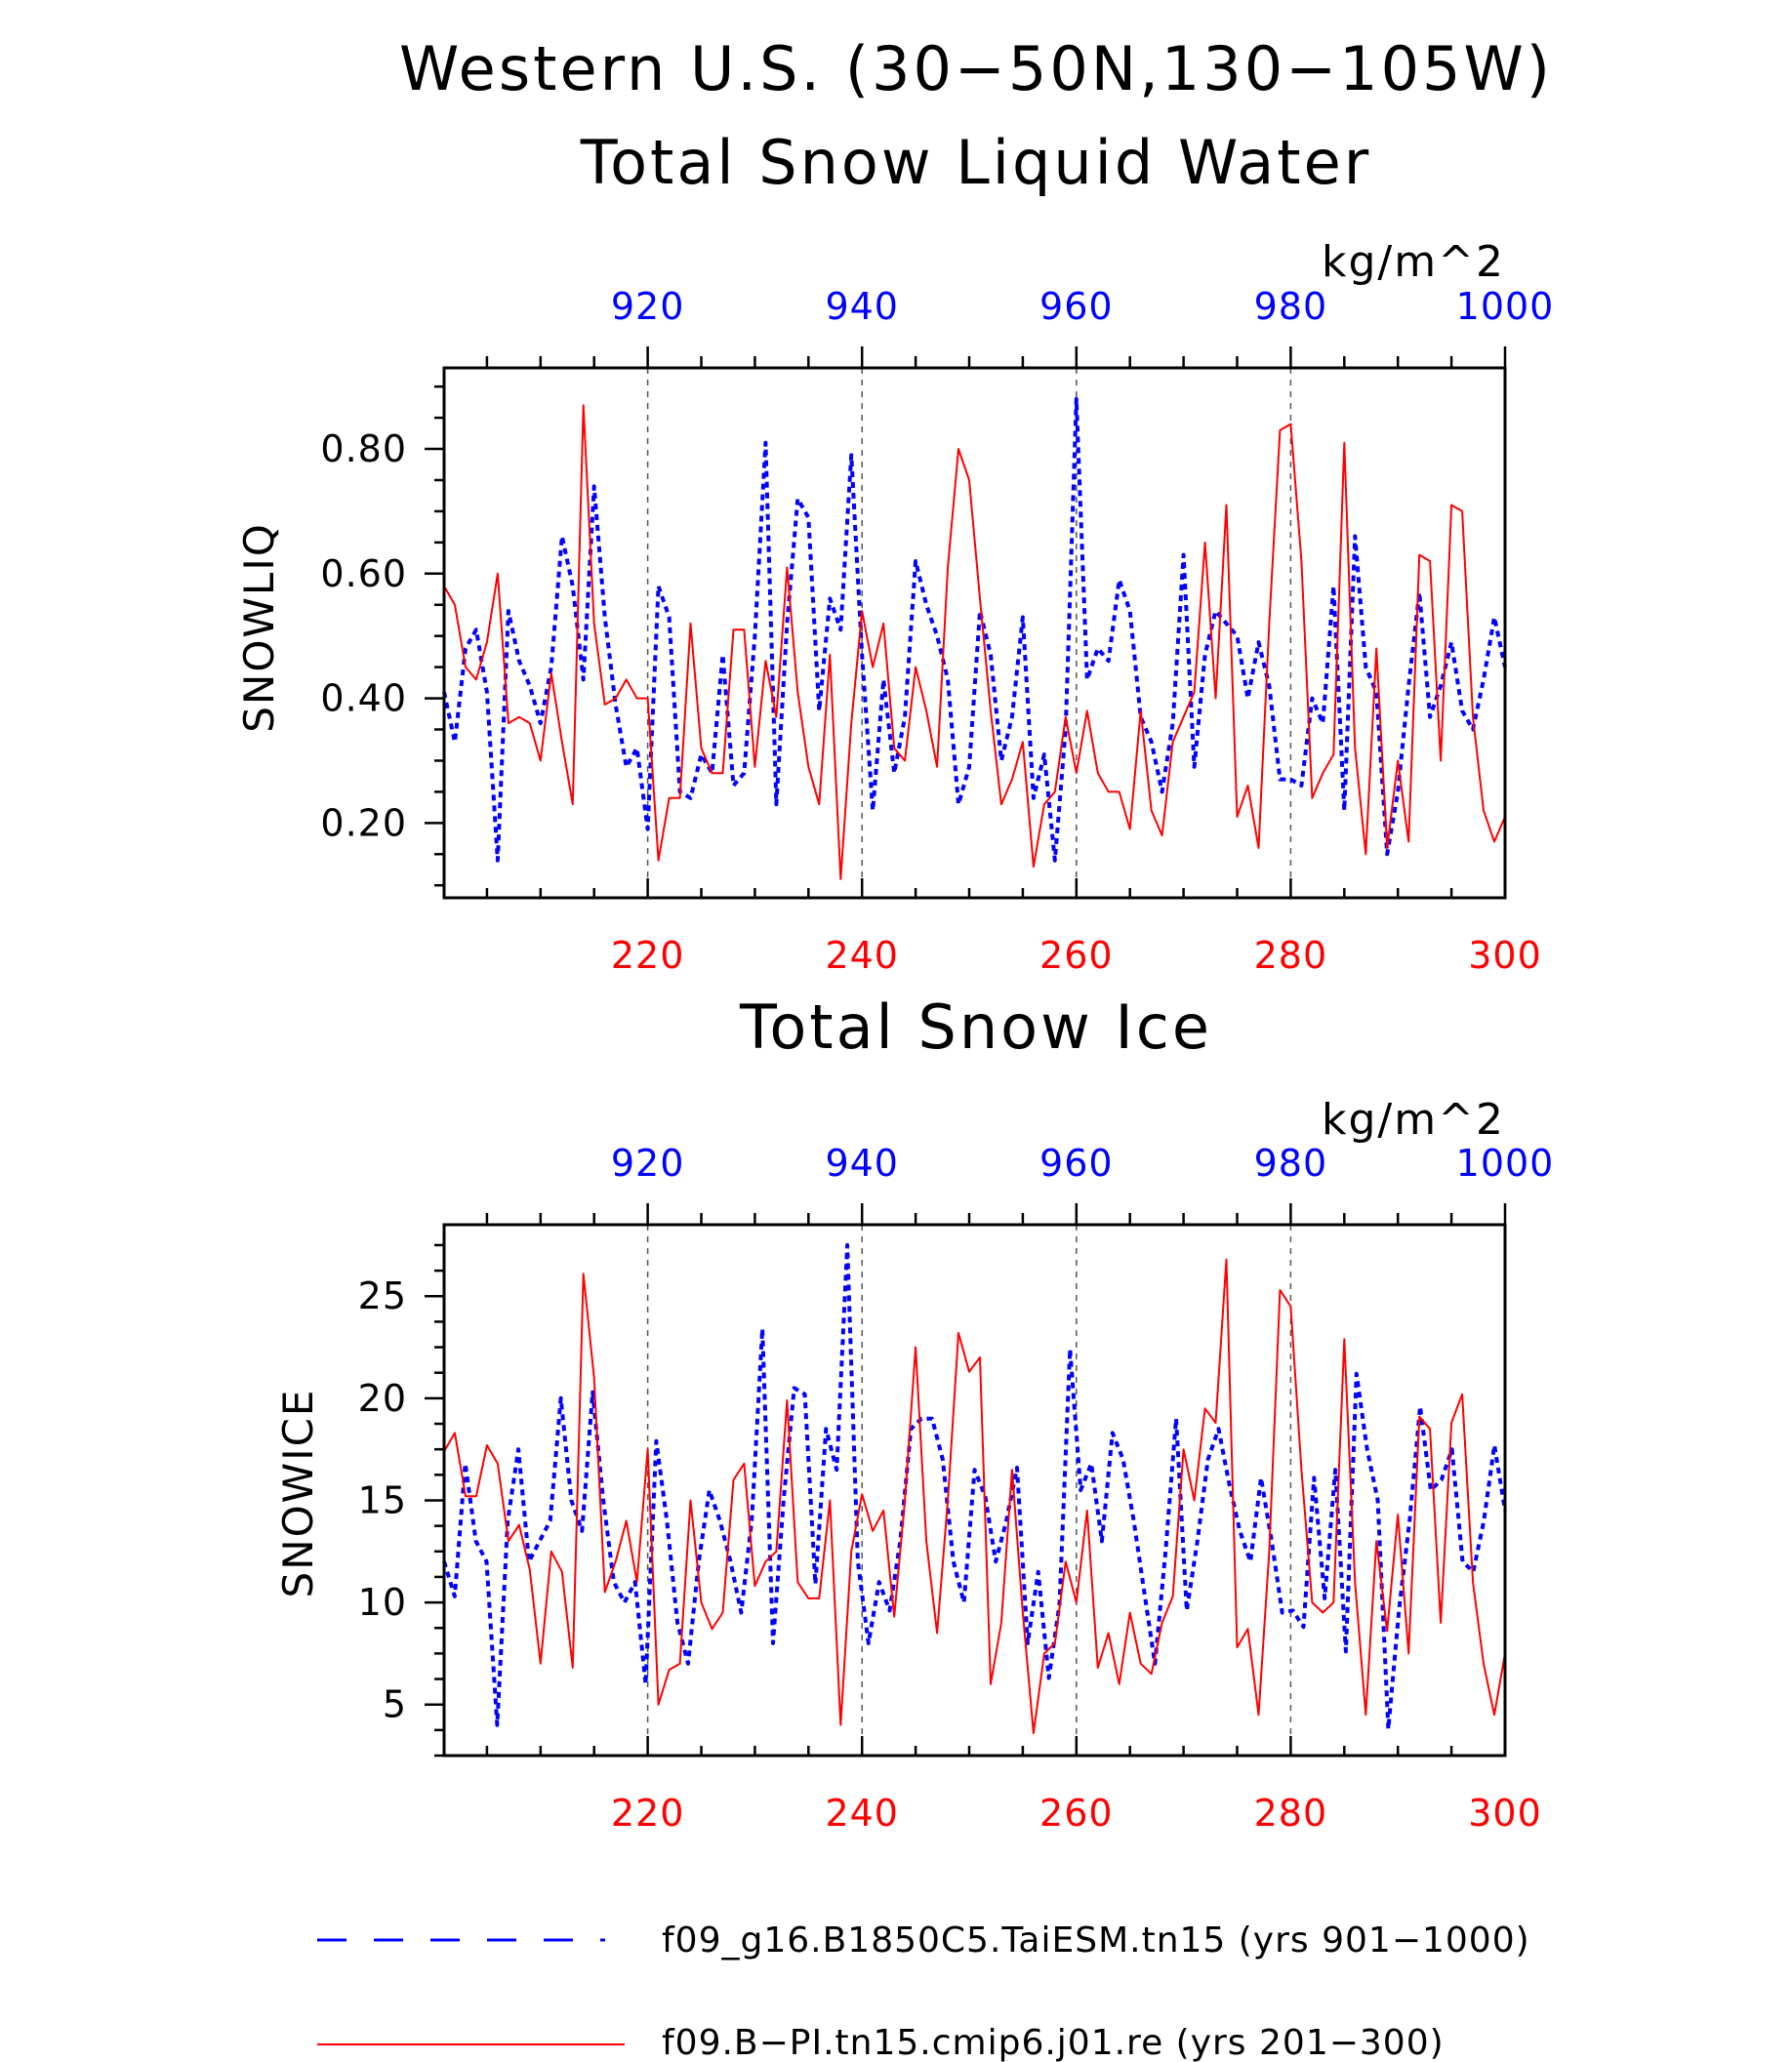  I want to click on y-tick-label: 15, so click(382, 1499).